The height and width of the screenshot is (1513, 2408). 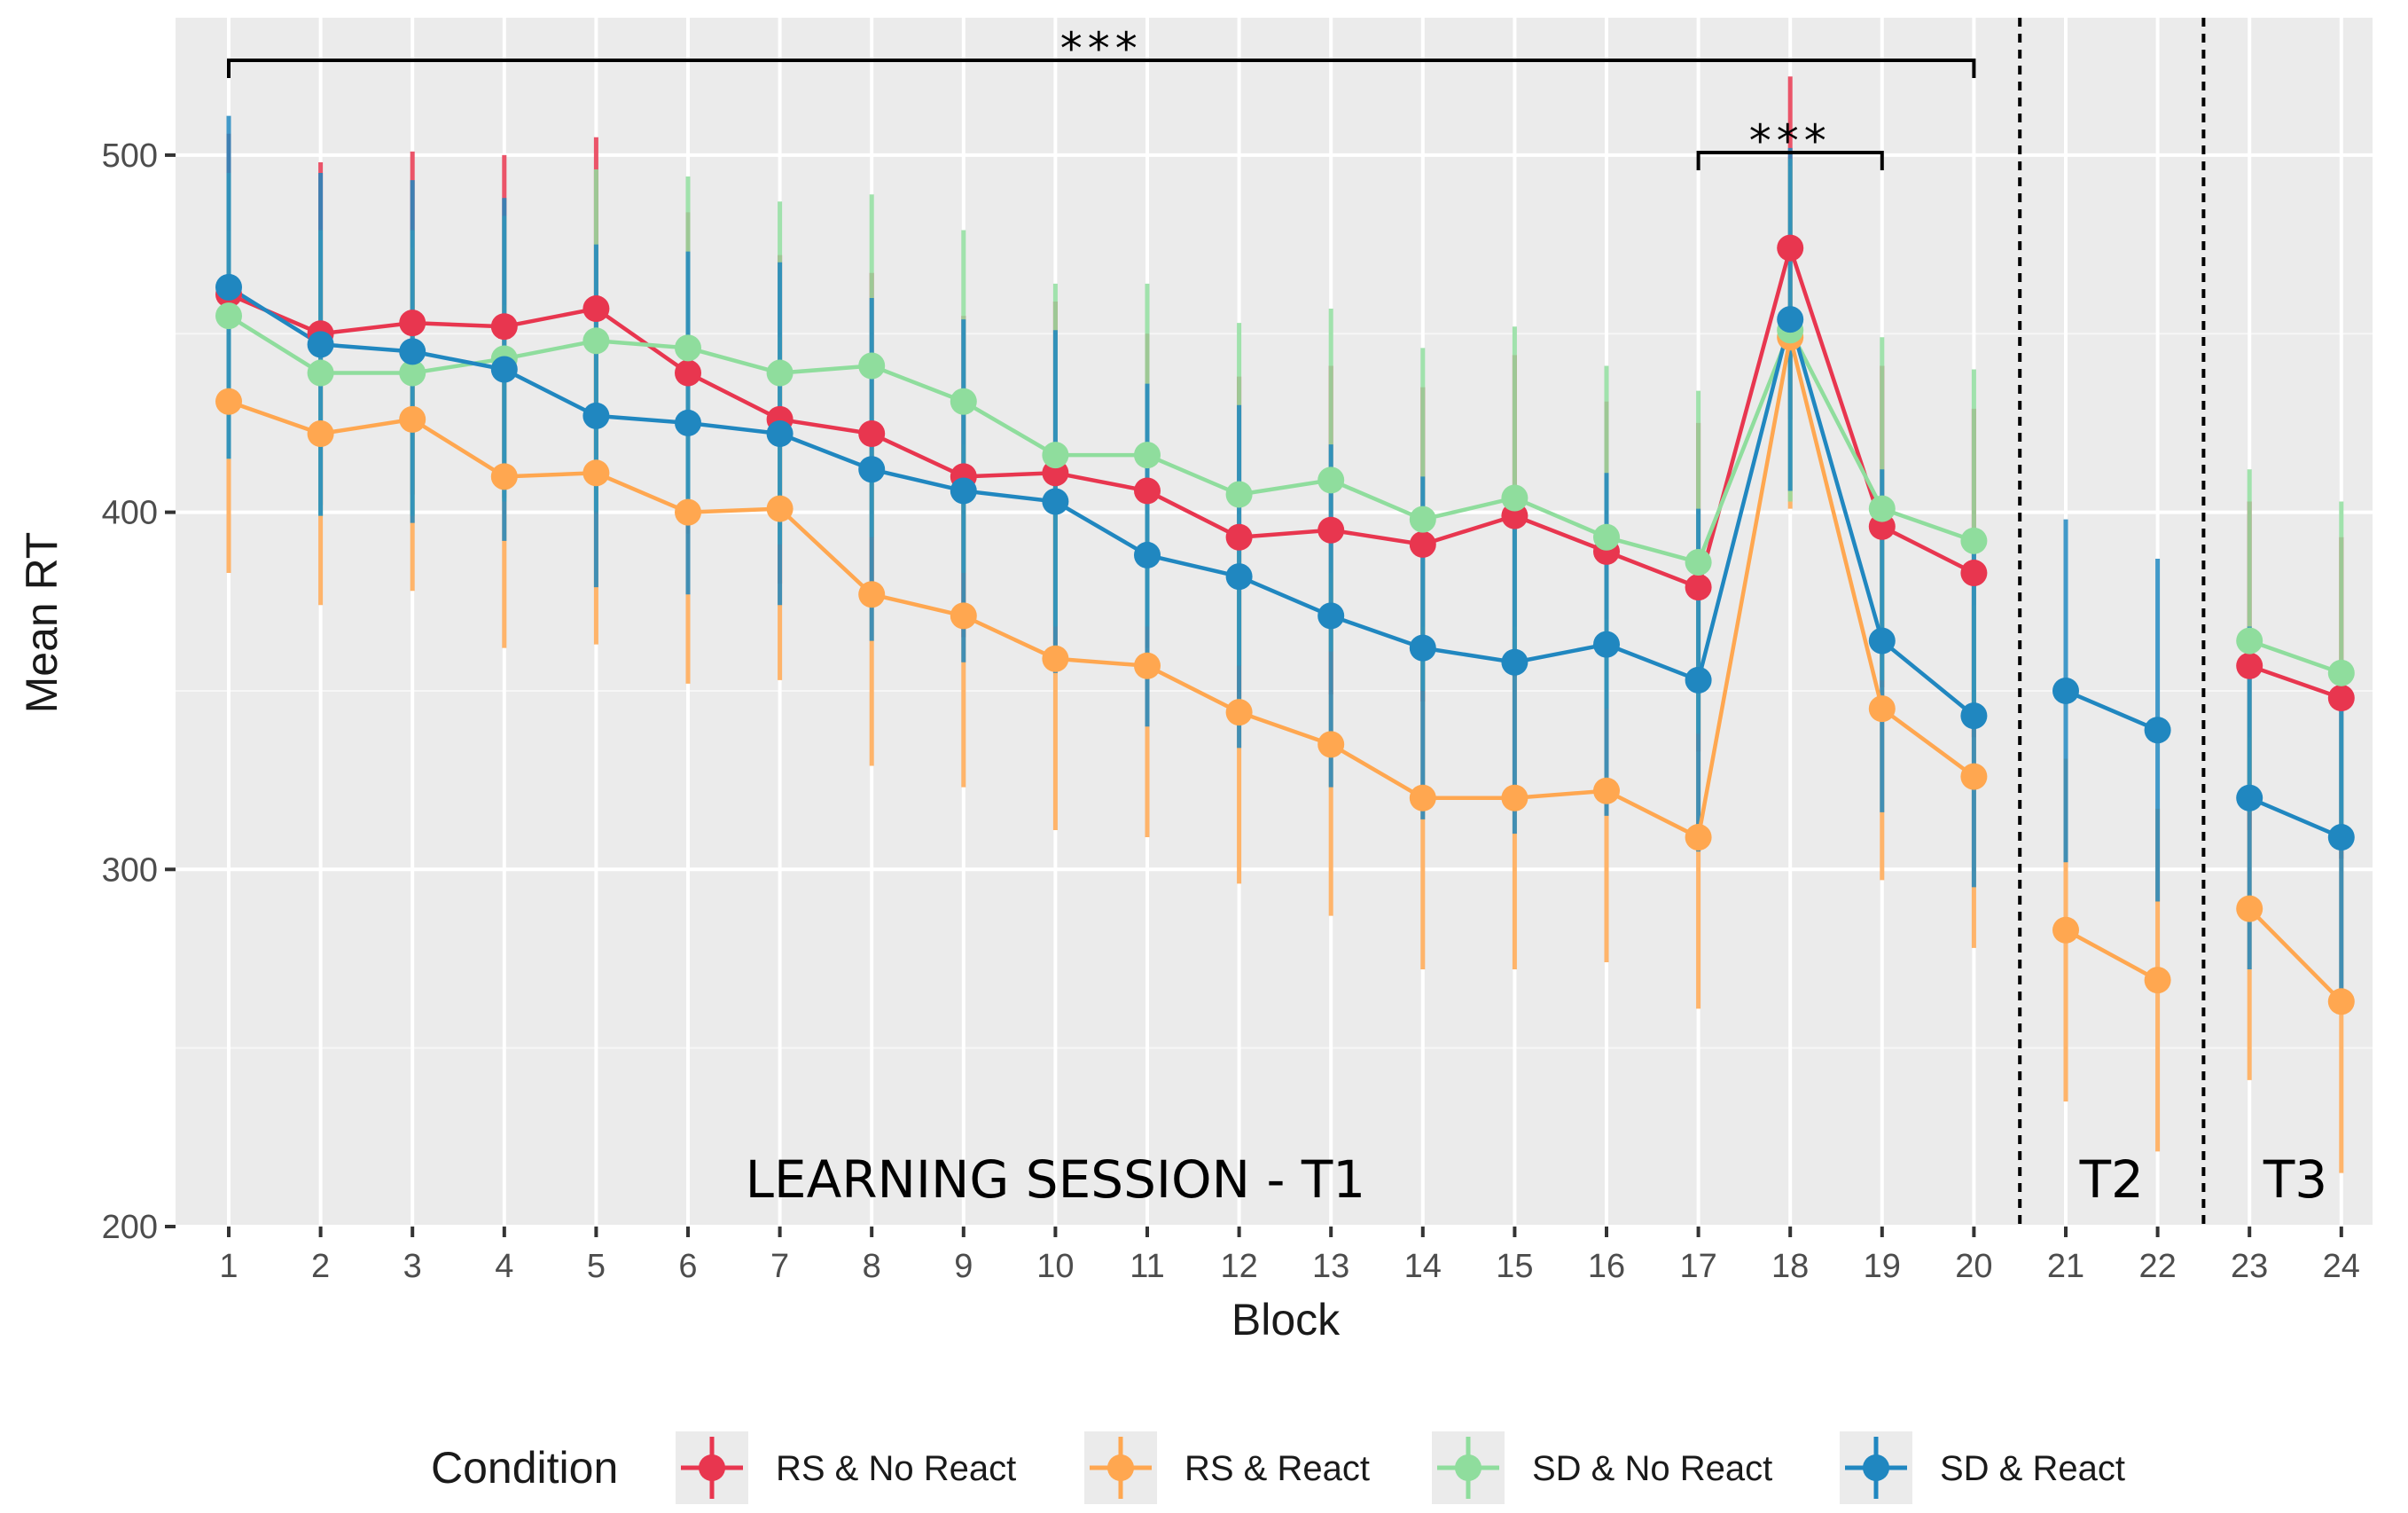 I want to click on x-axis: 1 2 3 4 5 6 7 8 9 10 11 12 13 14 15 16 17 18 19 20 21 22 23 24, so click(x=1289, y=1256).